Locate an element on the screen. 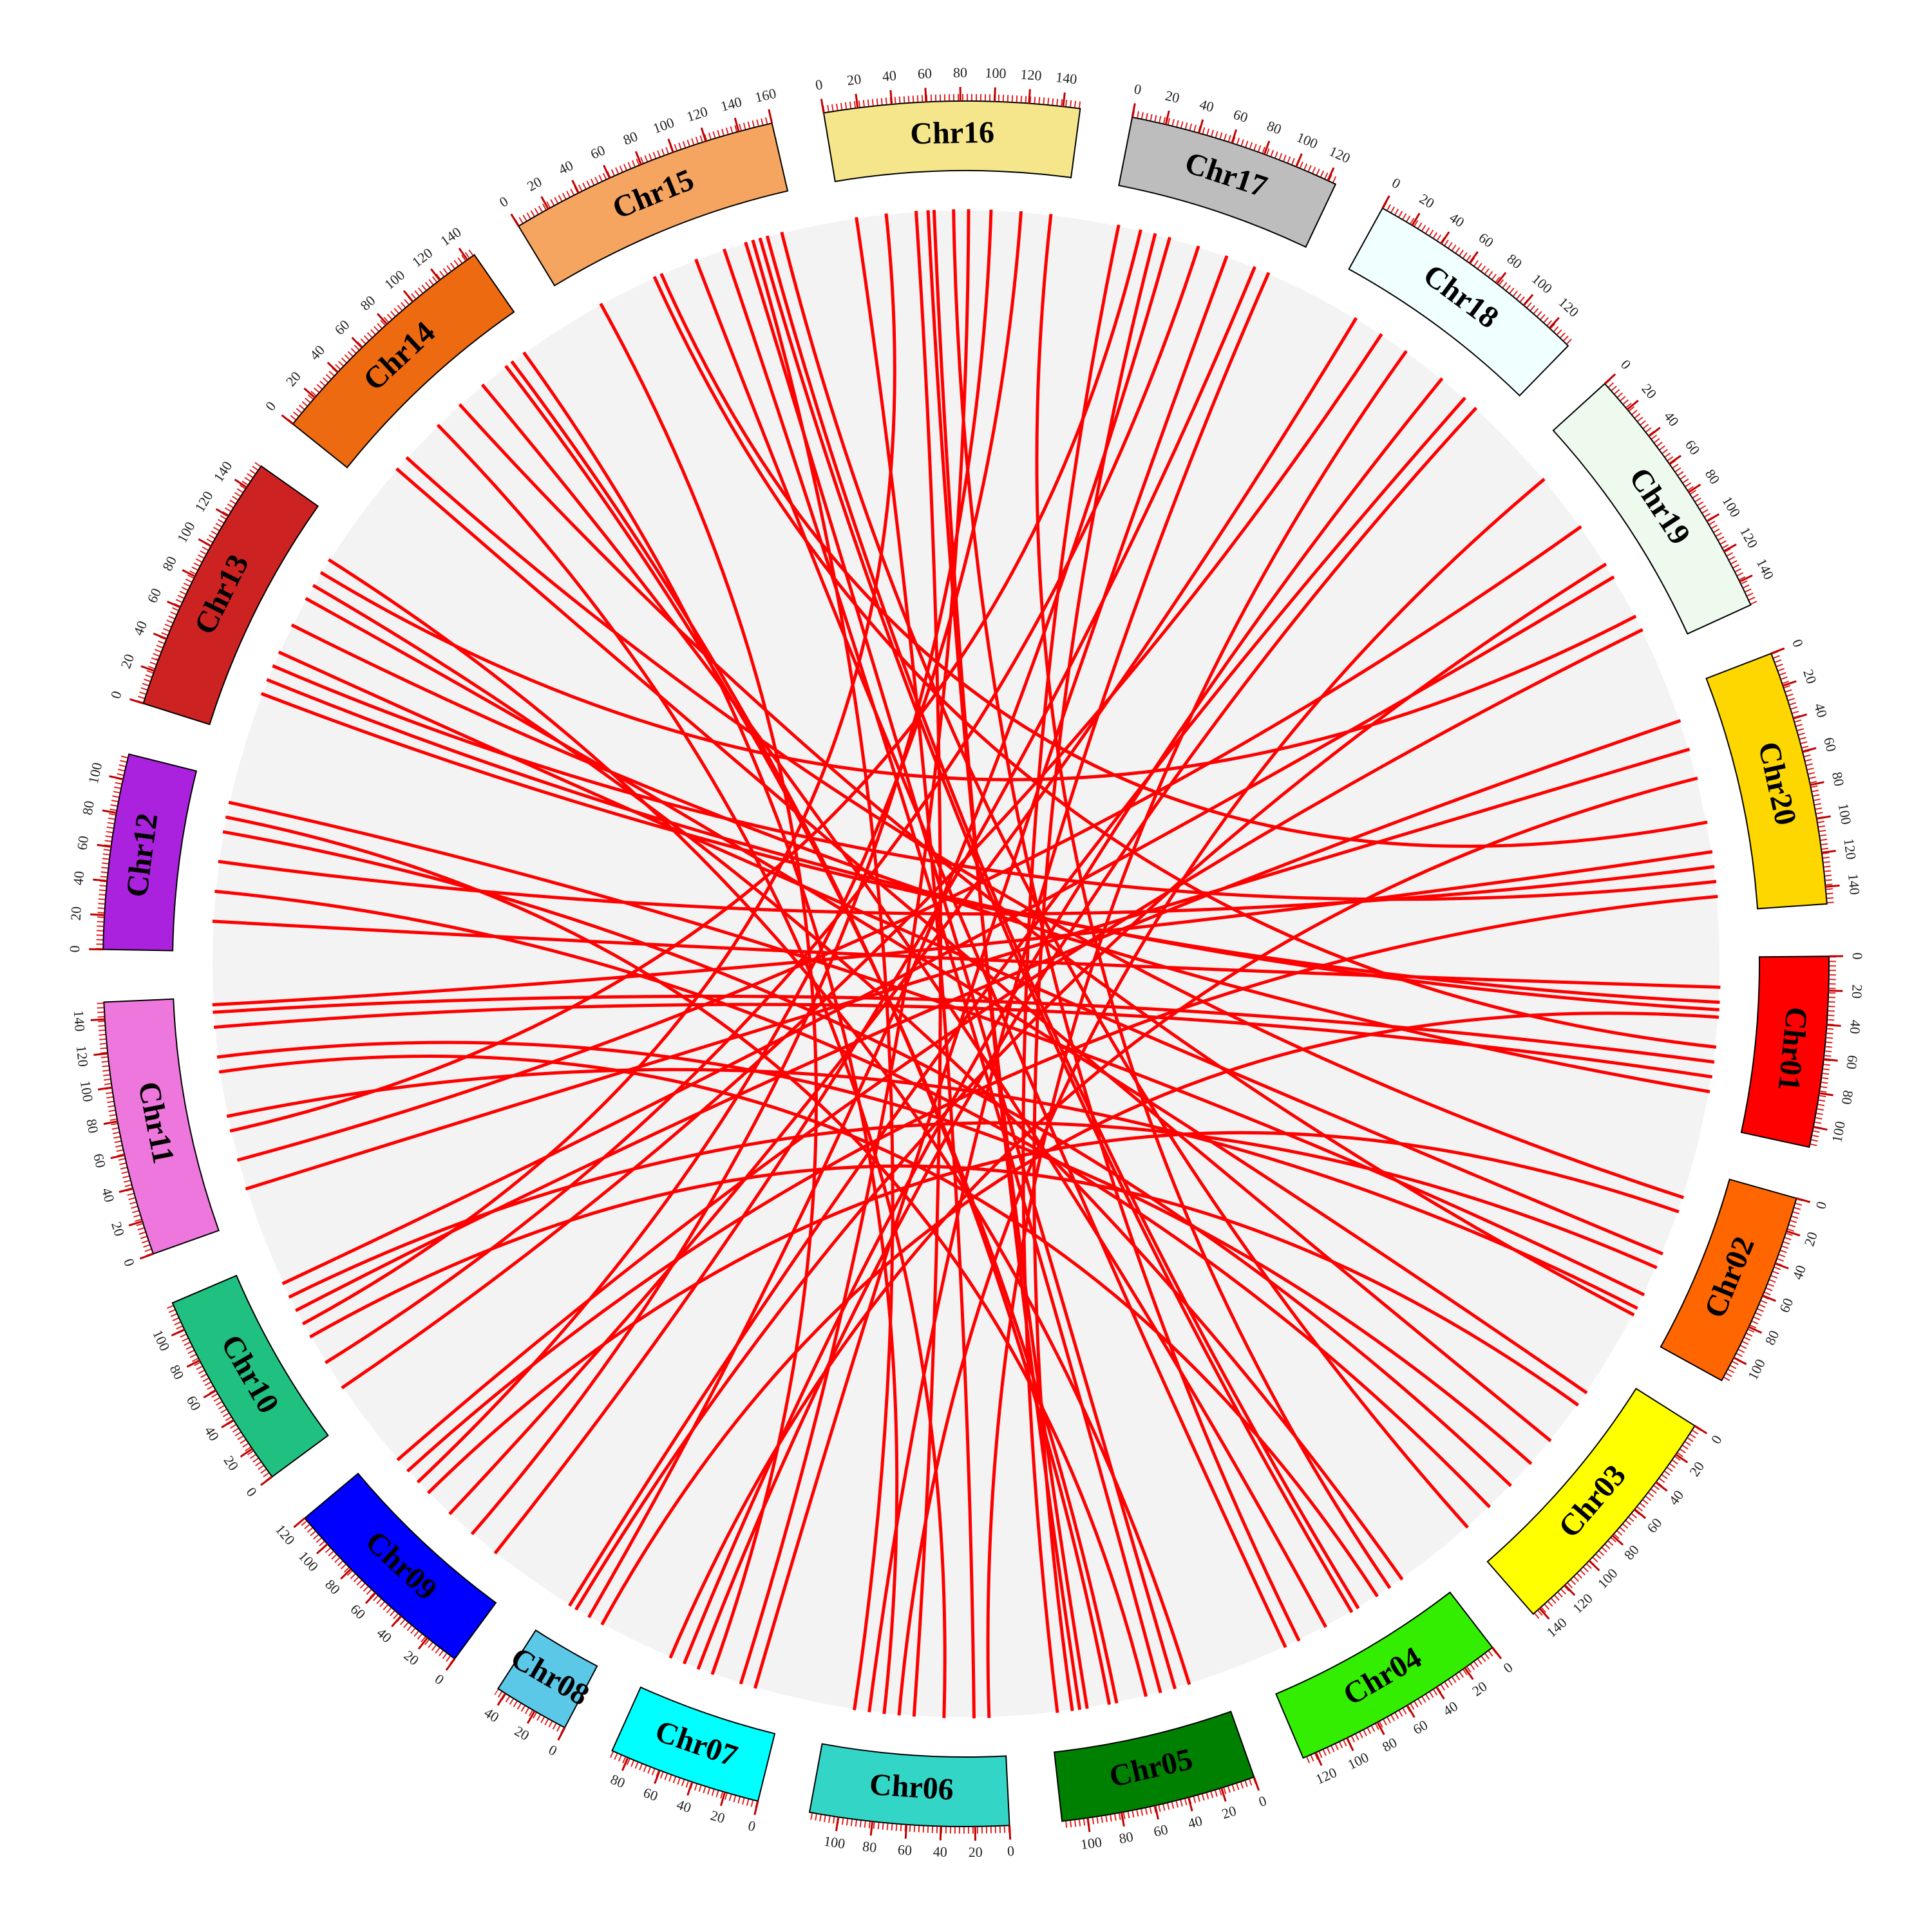 This screenshot has width=1932, height=1927. tick-label: 160 is located at coordinates (765, 95).